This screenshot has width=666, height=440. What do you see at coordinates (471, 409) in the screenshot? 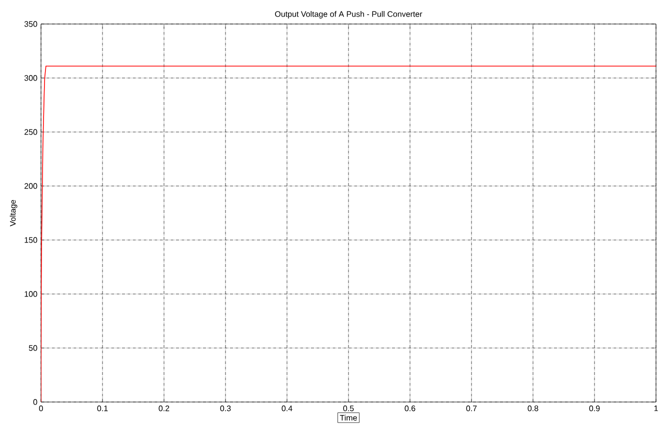
I see `x-tick-label: 0.7` at bounding box center [471, 409].